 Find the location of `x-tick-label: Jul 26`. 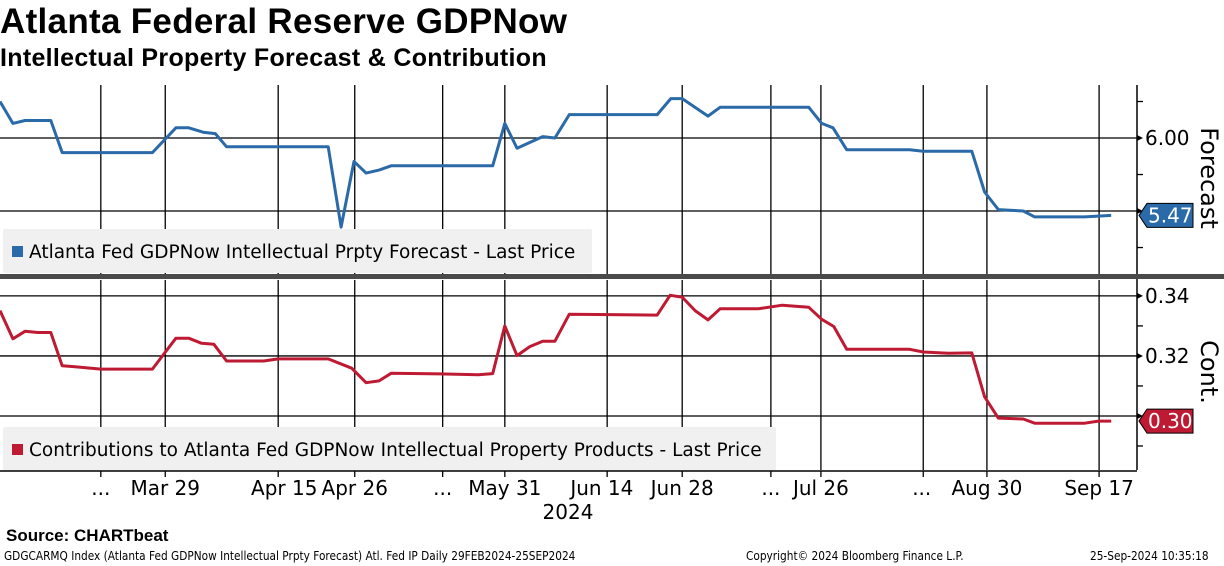

x-tick-label: Jul 26 is located at coordinates (820, 488).